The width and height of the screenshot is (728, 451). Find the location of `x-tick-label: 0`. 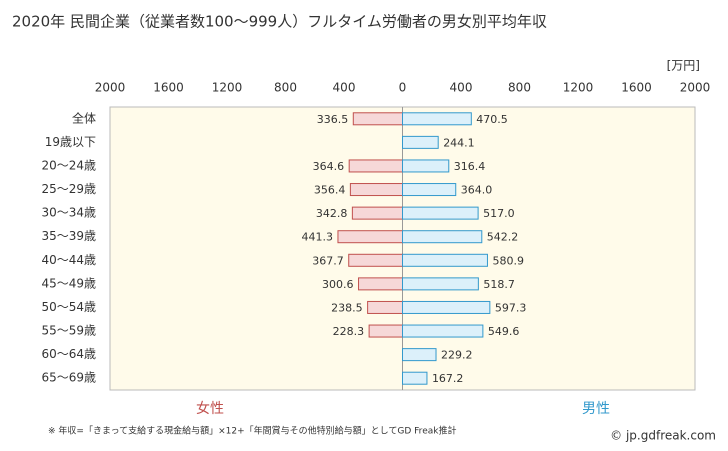

x-tick-label: 0 is located at coordinates (403, 88).